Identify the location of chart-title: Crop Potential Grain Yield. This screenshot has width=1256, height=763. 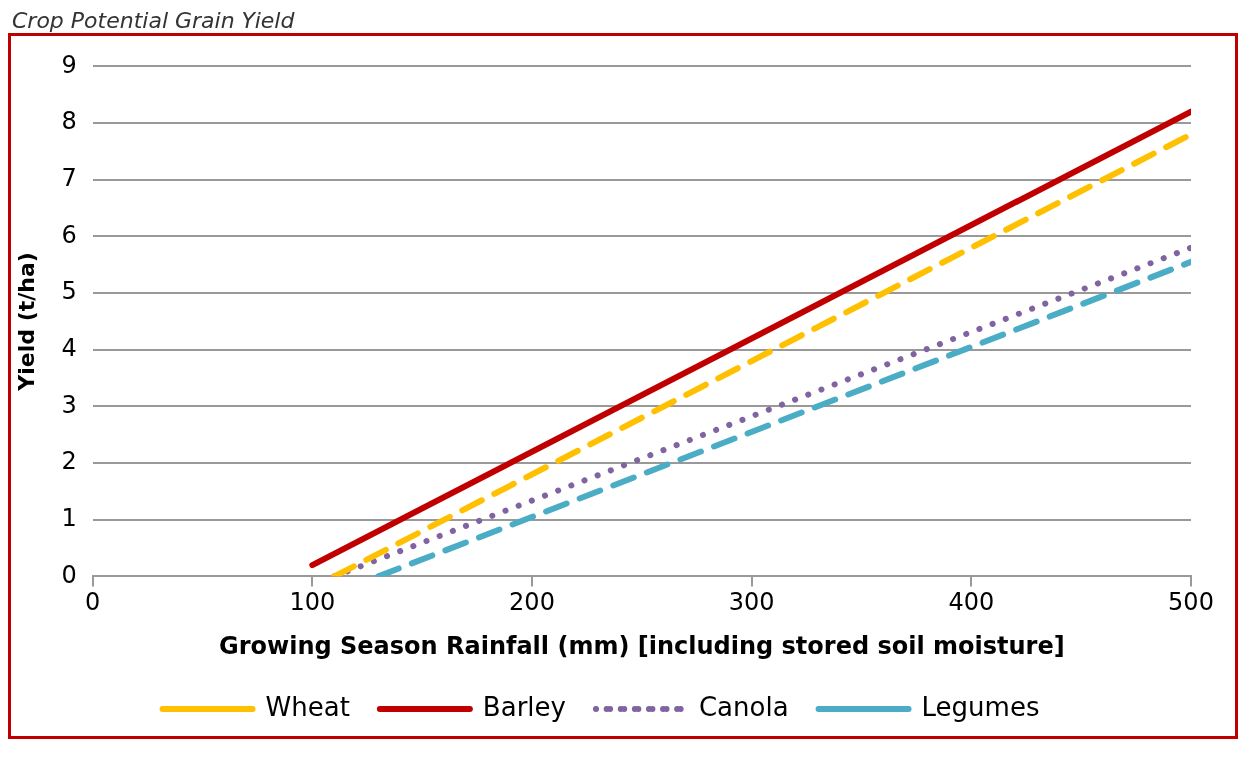
(154, 20).